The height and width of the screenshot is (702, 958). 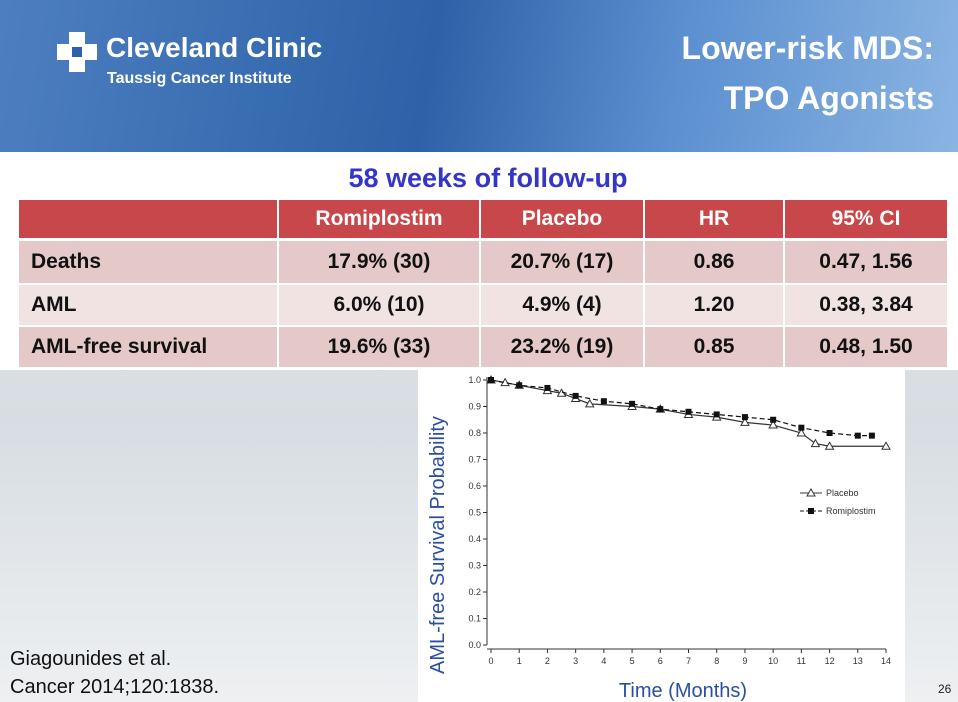 What do you see at coordinates (474, 380) in the screenshot?
I see `y-tick-label: 1.0` at bounding box center [474, 380].